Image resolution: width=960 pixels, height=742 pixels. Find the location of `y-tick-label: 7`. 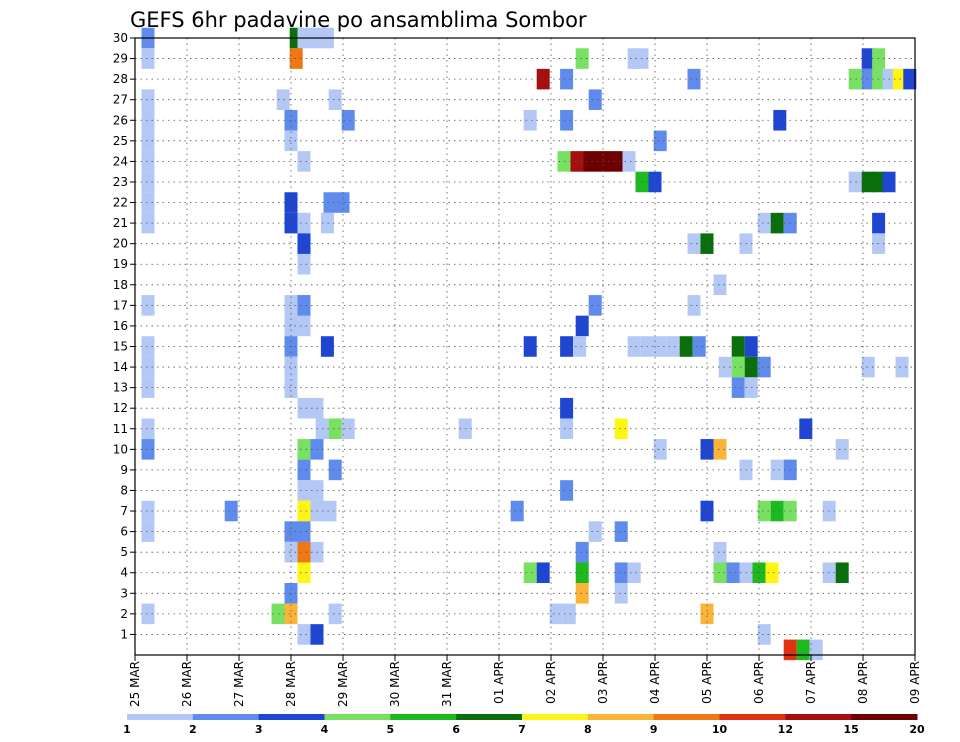

y-tick-label: 7 is located at coordinates (124, 511).